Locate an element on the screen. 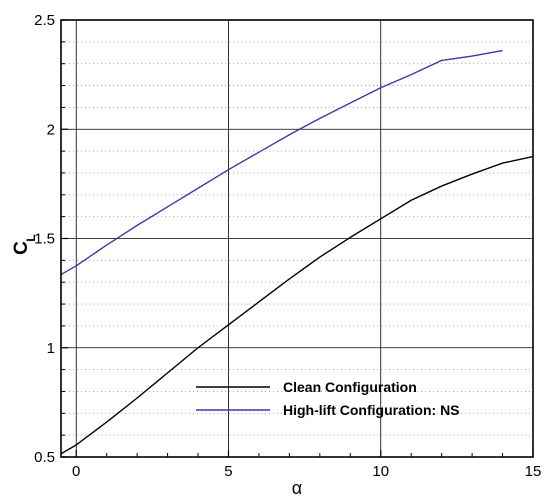 The height and width of the screenshot is (500, 550). y-axis-label-main: C is located at coordinates (21, 248).